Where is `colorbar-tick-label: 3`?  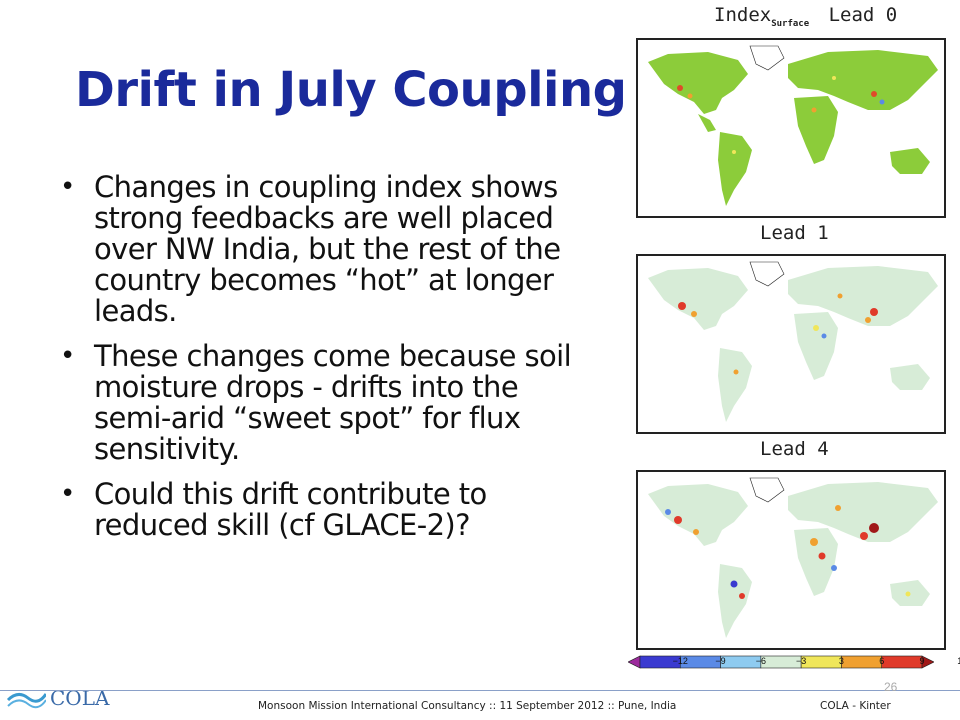 colorbar-tick-label: 3 is located at coordinates (841, 661).